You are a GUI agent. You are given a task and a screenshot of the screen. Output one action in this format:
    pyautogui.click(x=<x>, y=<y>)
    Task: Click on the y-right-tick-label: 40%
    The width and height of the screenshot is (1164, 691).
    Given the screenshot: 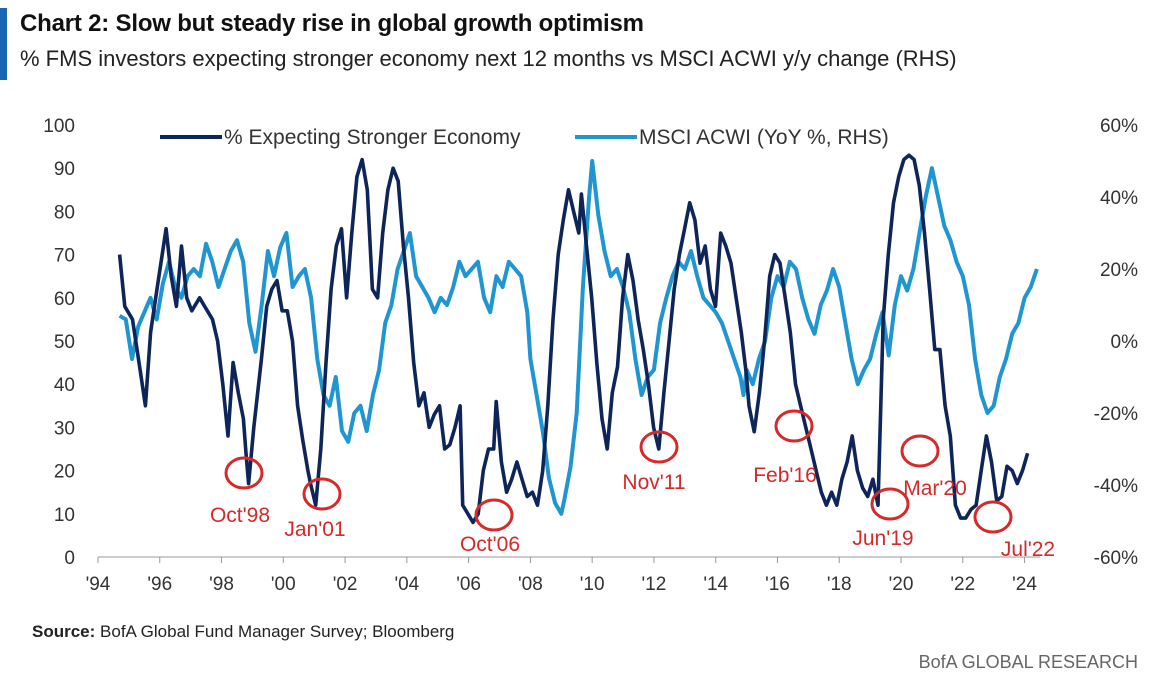 What is the action you would take?
    pyautogui.click(x=1119, y=198)
    